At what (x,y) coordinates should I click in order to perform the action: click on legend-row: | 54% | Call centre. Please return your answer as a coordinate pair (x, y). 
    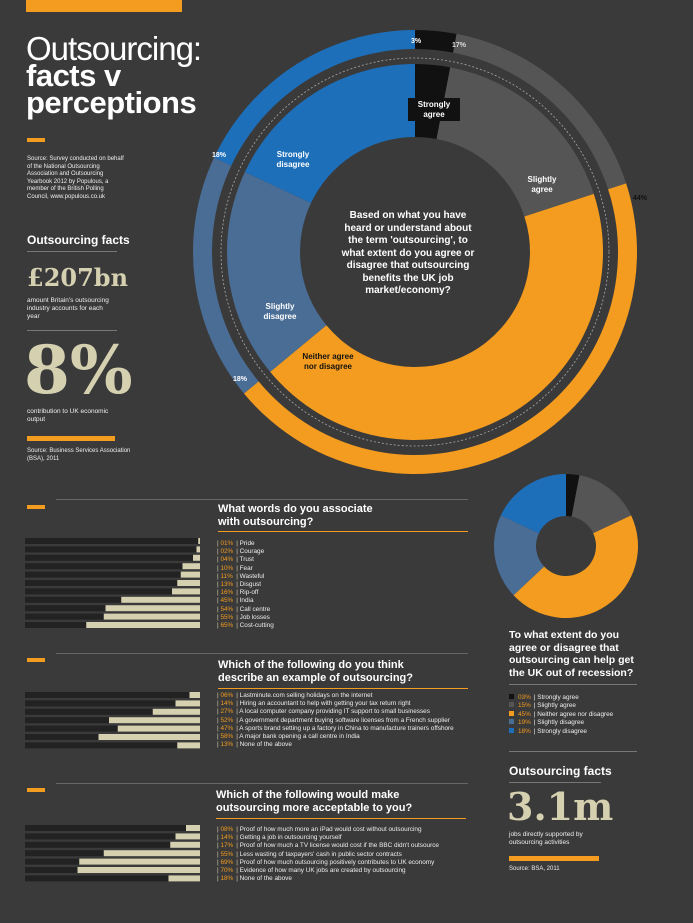
    Looking at the image, I should click on (244, 609).